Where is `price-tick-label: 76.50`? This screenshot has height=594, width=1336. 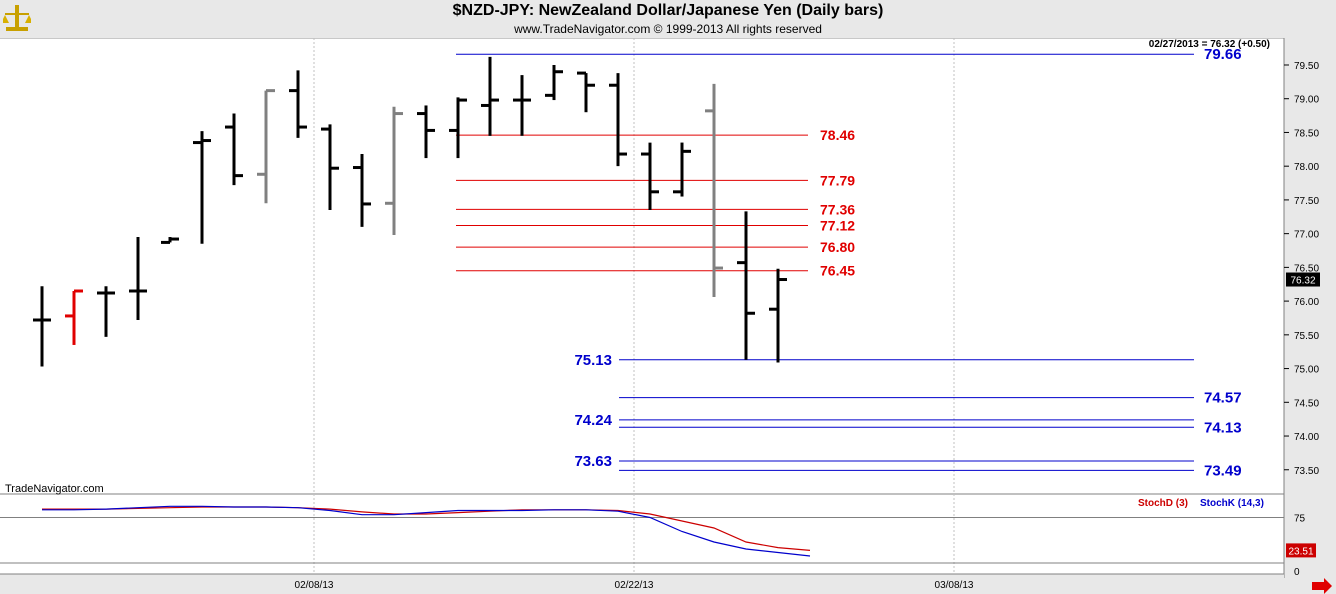 price-tick-label: 76.50 is located at coordinates (1306, 268).